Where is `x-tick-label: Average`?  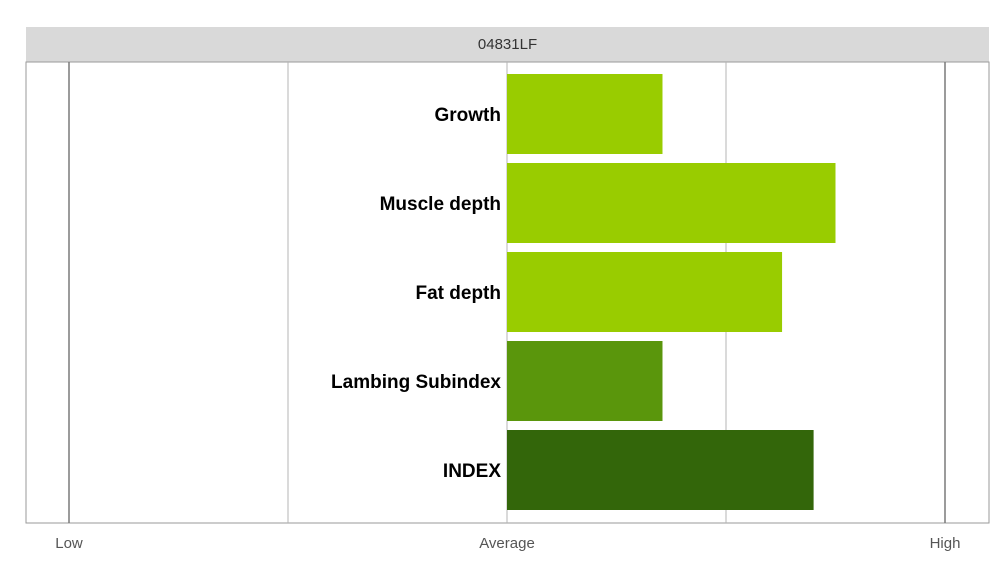 x-tick-label: Average is located at coordinates (507, 543).